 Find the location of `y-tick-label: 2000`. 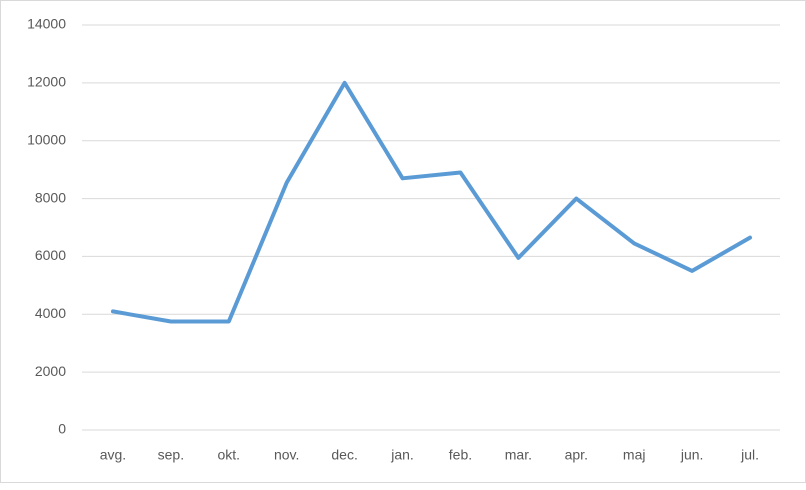

y-tick-label: 2000 is located at coordinates (50, 371).